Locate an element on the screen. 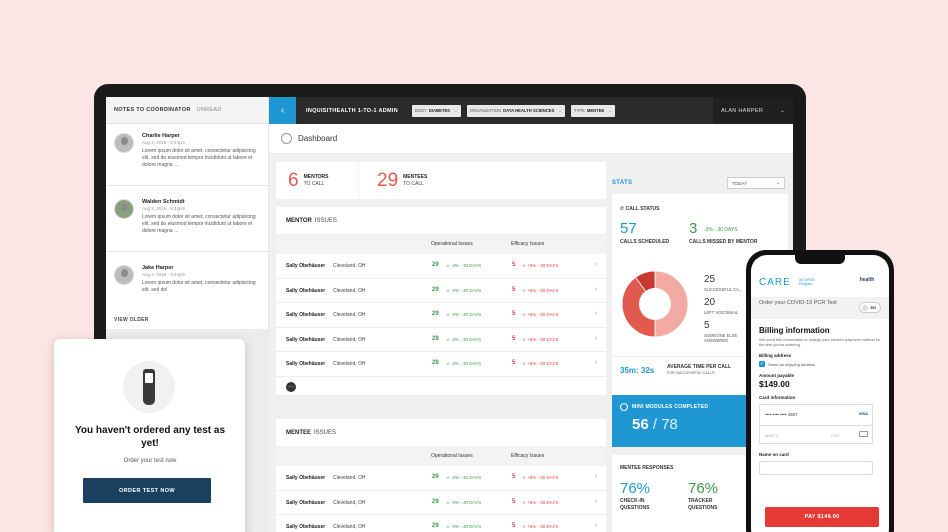  mini-modules-card: MINI MODULES COMPLETED 56 / 78 is located at coordinates (679, 421).